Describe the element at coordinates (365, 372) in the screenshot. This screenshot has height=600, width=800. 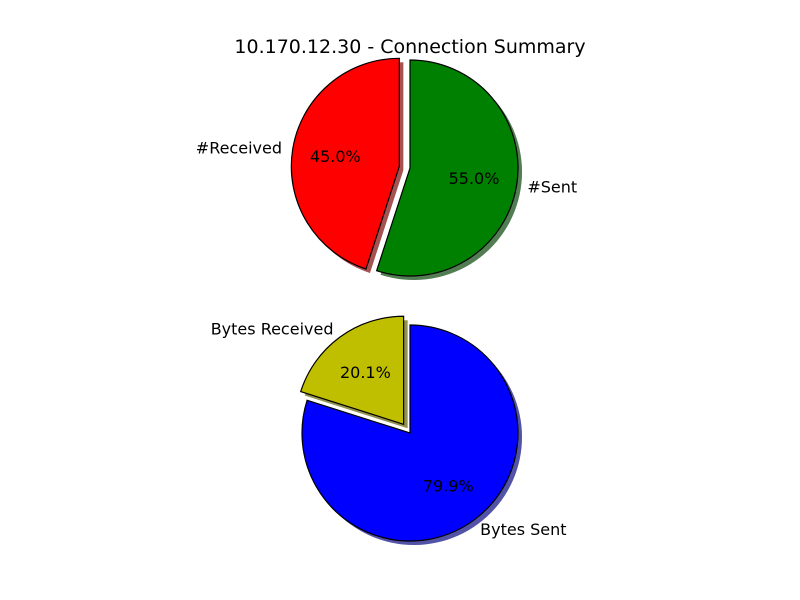
I see `slice-pct-bytes-received: 20.1%` at that location.